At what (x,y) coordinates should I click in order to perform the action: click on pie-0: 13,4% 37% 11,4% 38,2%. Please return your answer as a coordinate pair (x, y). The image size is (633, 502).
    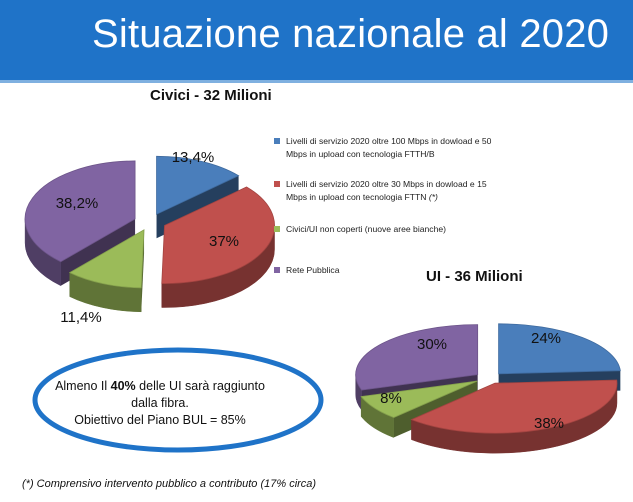
    Looking at the image, I should click on (149, 237).